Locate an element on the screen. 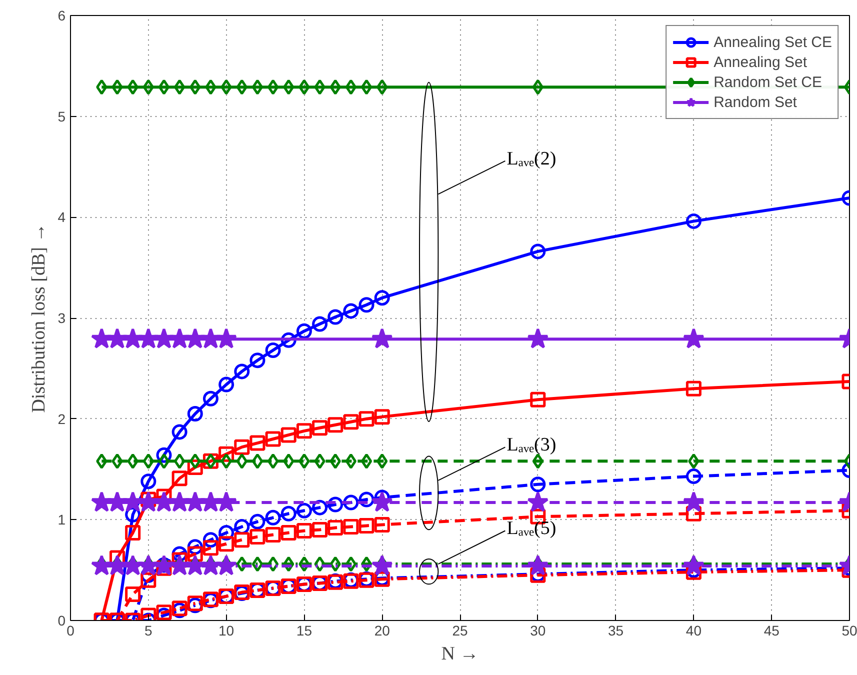 This screenshot has height=675, width=857. legend-label: Random Set is located at coordinates (755, 102).